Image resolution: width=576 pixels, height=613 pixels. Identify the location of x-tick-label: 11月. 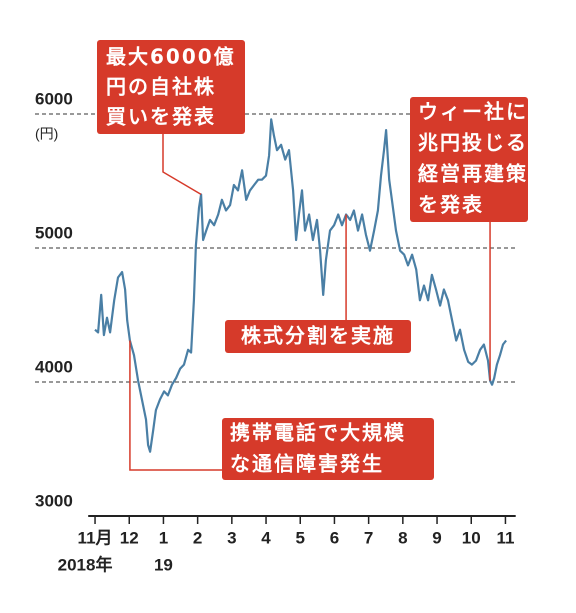
(95, 537).